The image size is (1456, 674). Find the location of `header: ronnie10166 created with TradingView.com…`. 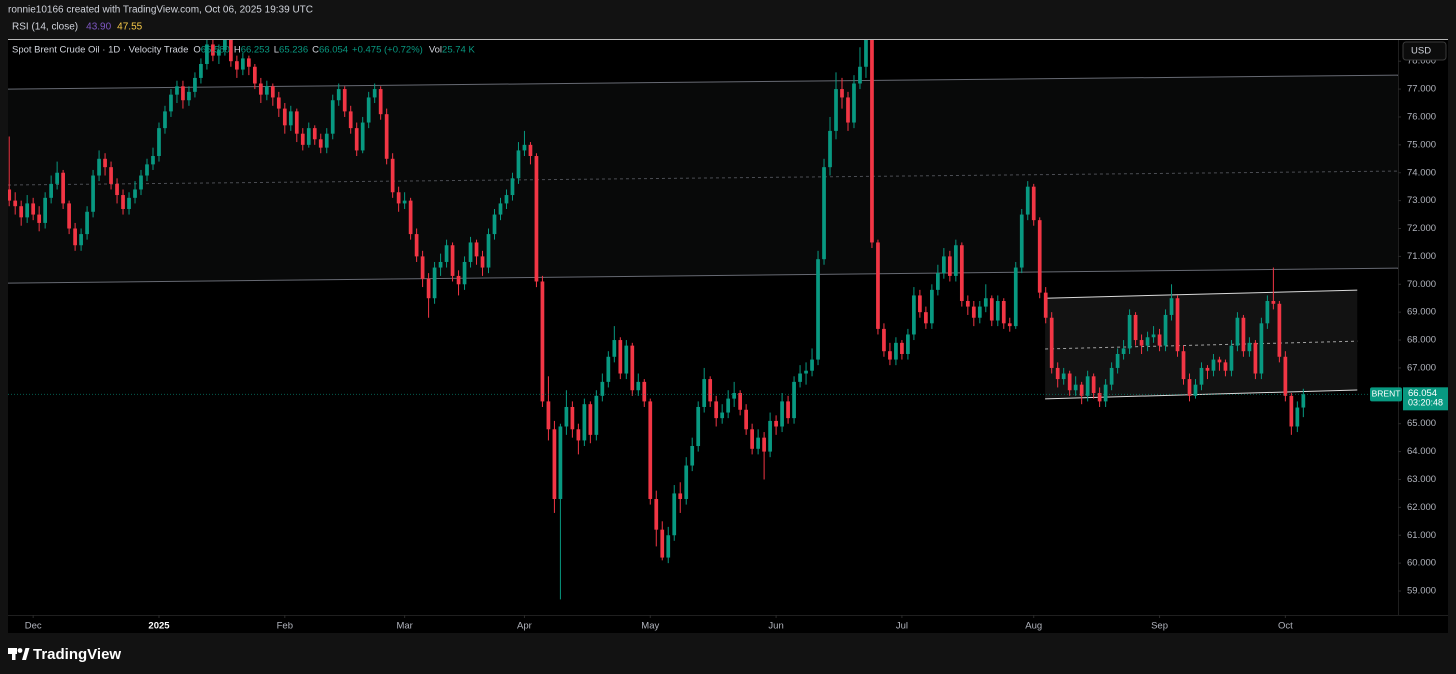

header: ronnie10166 created with TradingView.com… is located at coordinates (160, 10).